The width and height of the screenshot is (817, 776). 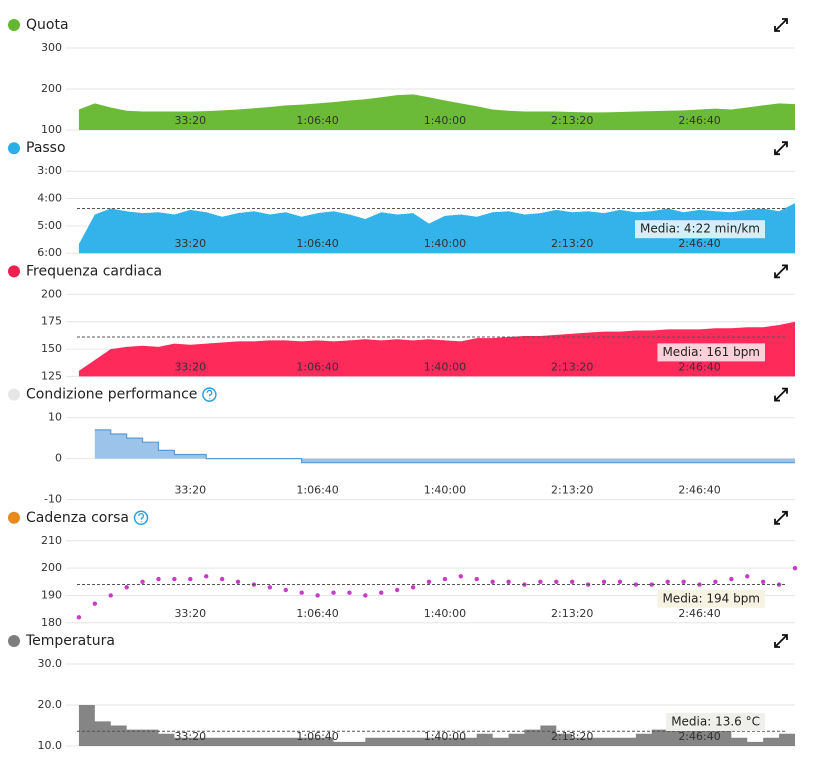 I want to click on annotation-label: Media: 194 bpm, so click(x=711, y=598).